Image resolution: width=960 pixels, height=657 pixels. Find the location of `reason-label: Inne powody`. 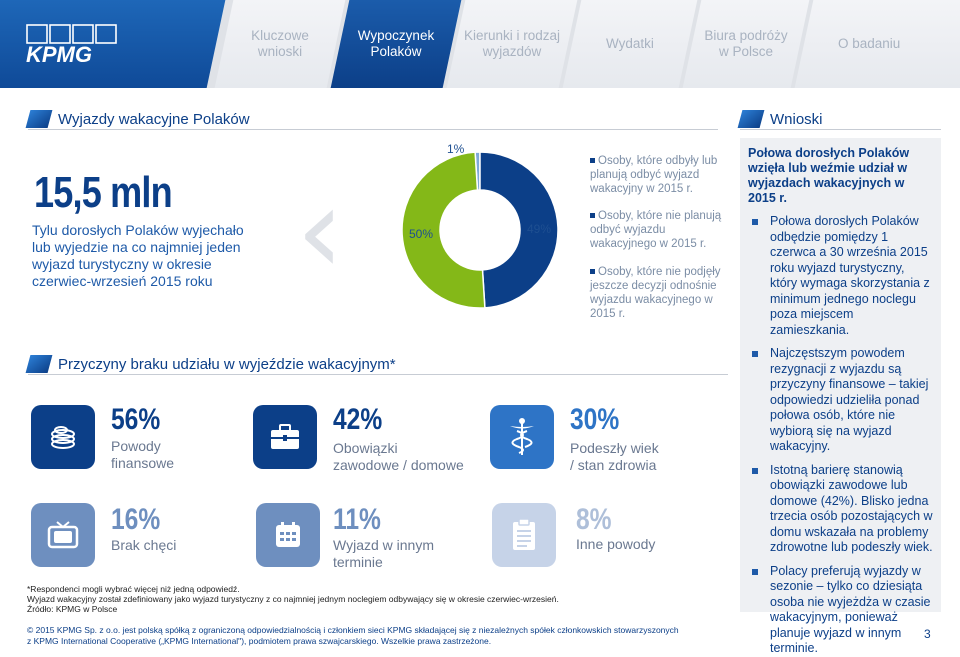

reason-label: Inne powody is located at coordinates (616, 544).